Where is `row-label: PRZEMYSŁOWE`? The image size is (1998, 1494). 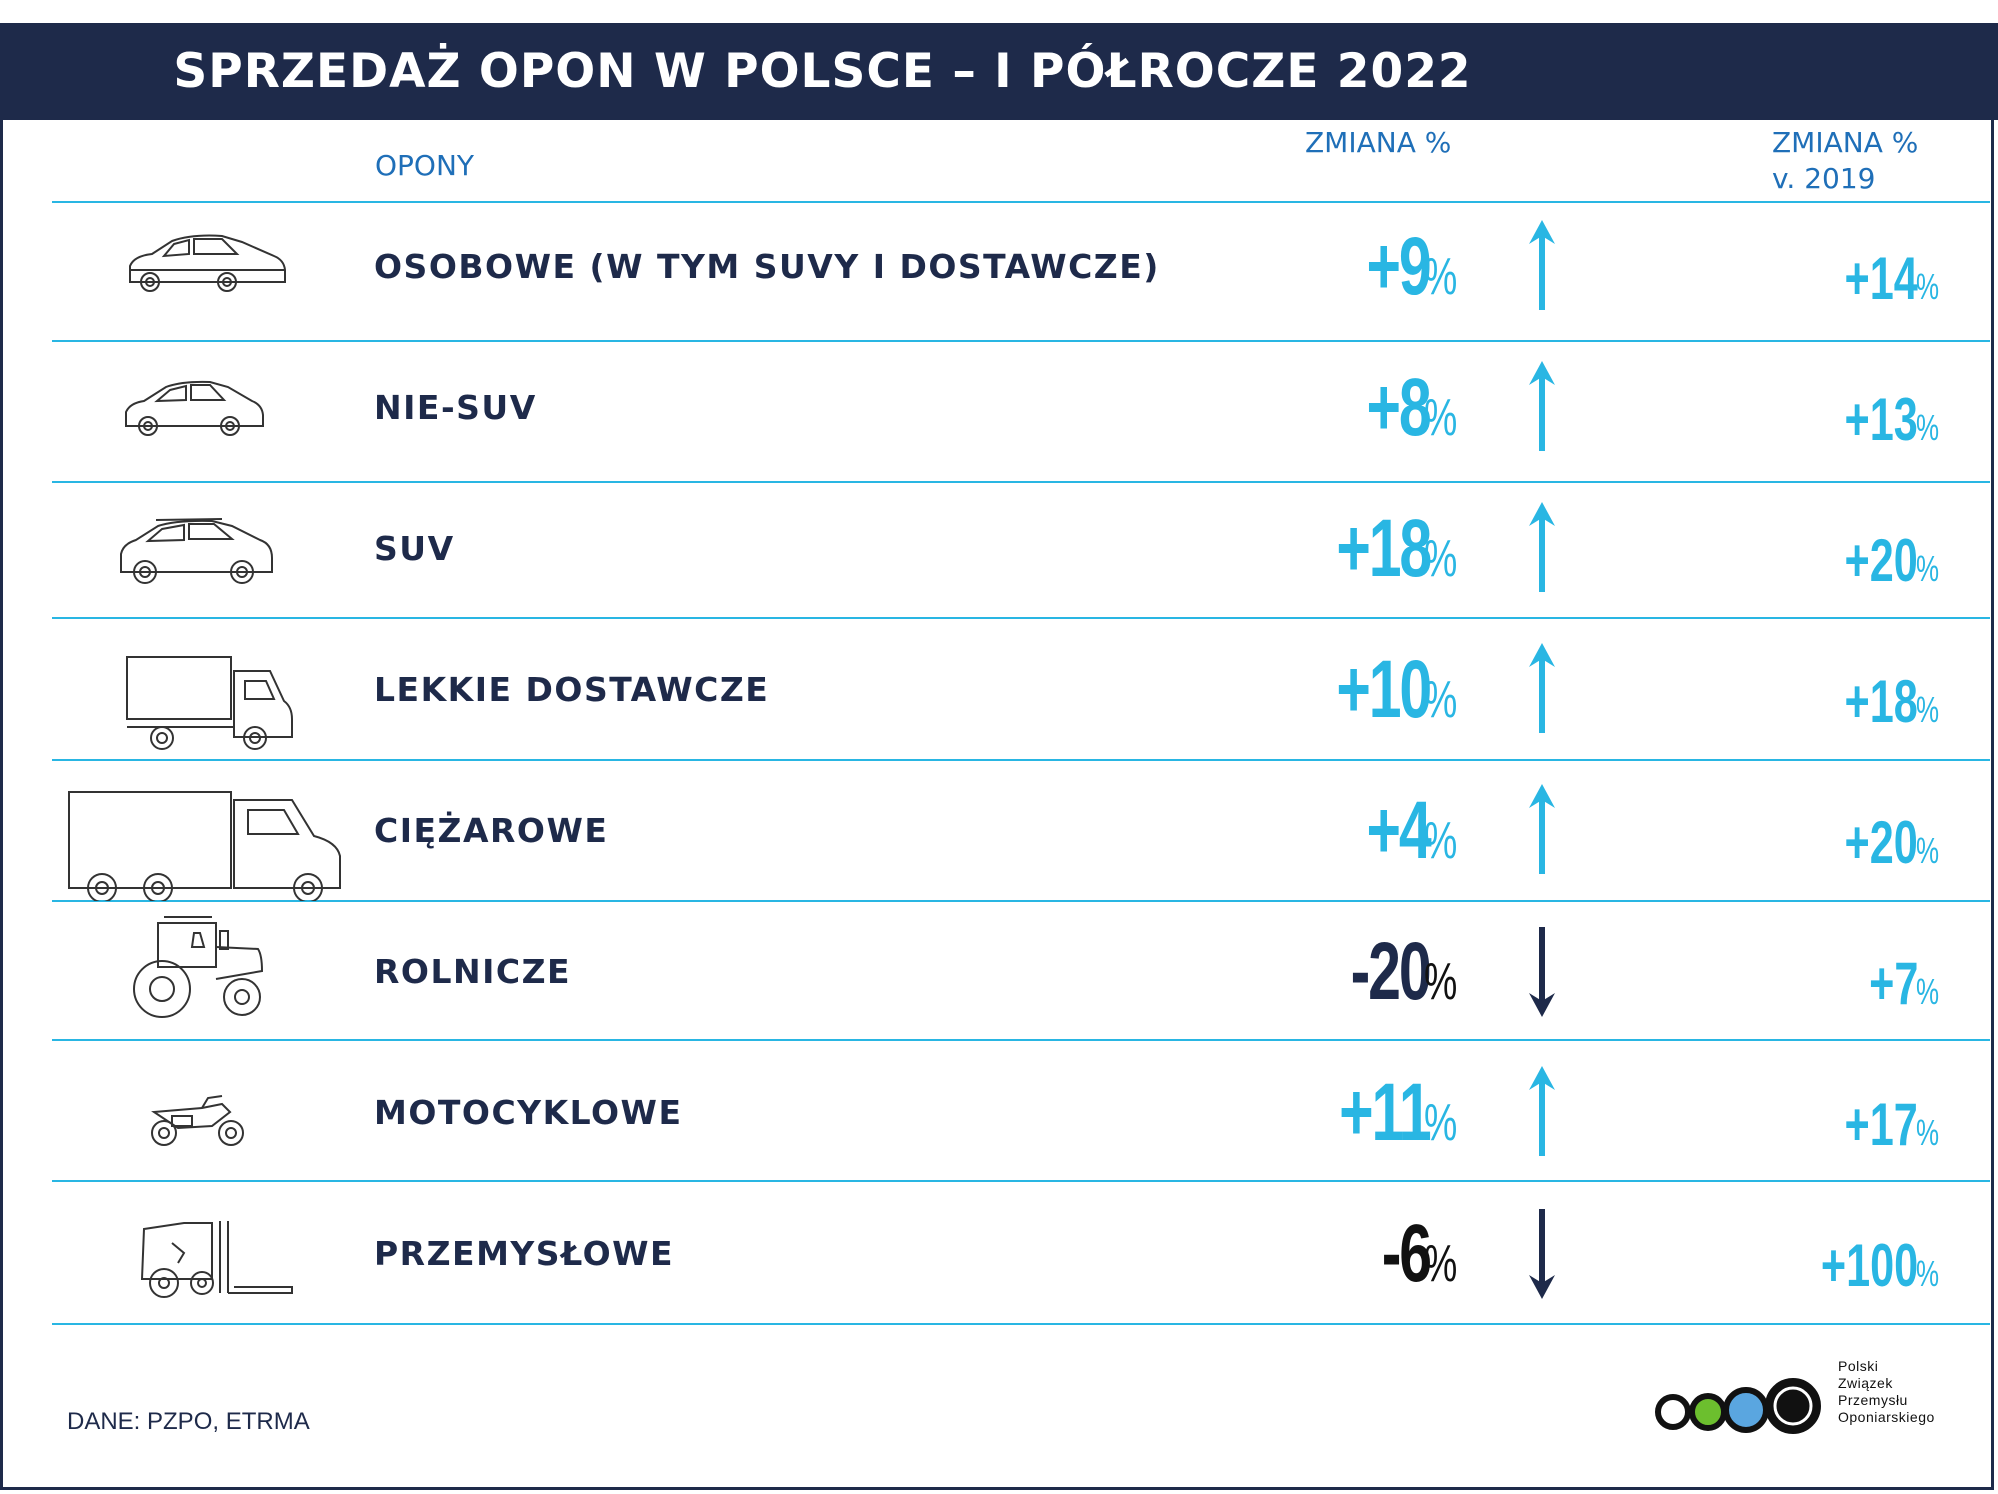 row-label: PRZEMYSŁOWE is located at coordinates (524, 1253).